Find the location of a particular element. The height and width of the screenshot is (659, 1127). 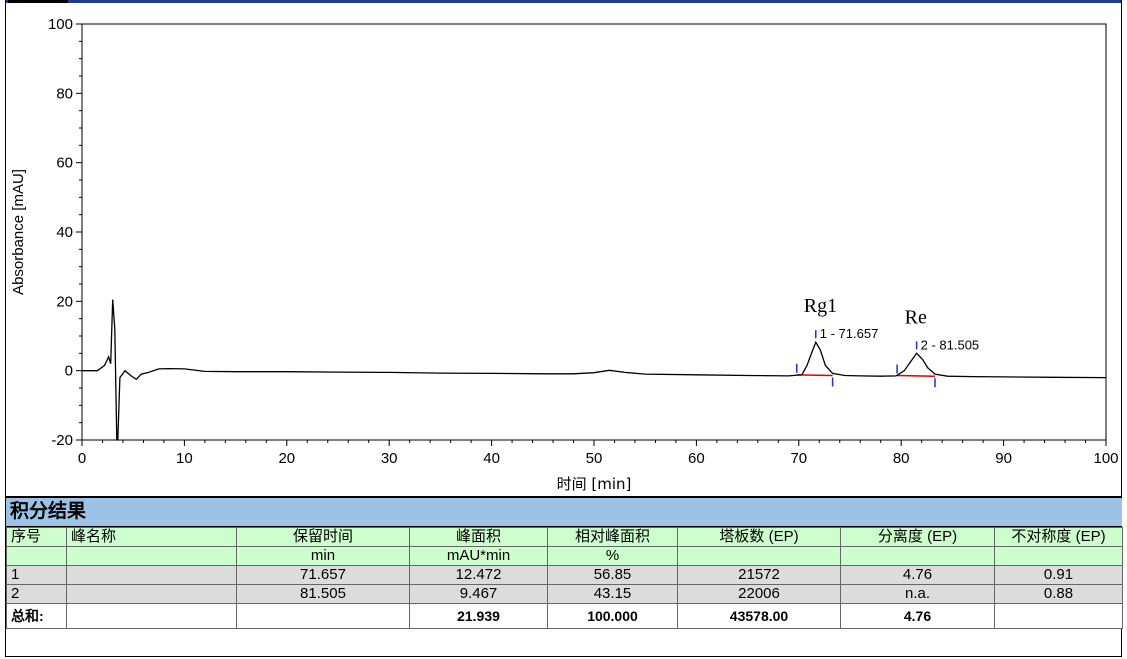

cell-asymmetry: 0.88 is located at coordinates (1058, 594).